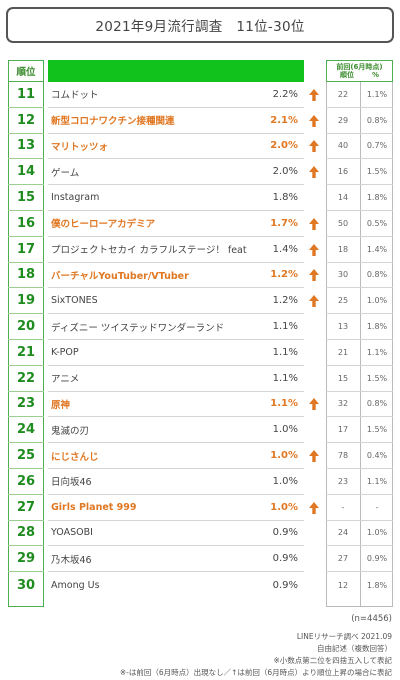  What do you see at coordinates (176, 559) in the screenshot?
I see `item-cell: 乃木坂46 0.9%` at bounding box center [176, 559].